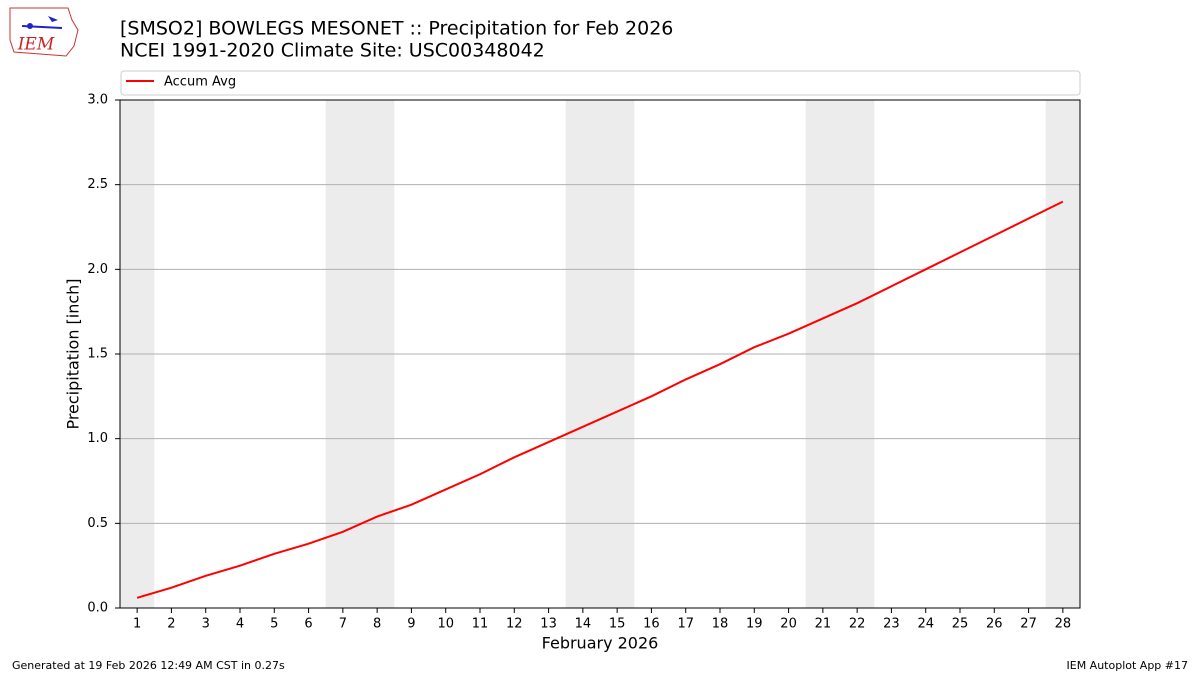 The width and height of the screenshot is (1200, 675). Describe the element at coordinates (960, 624) in the screenshot. I see `x-tick-label: 25` at that location.